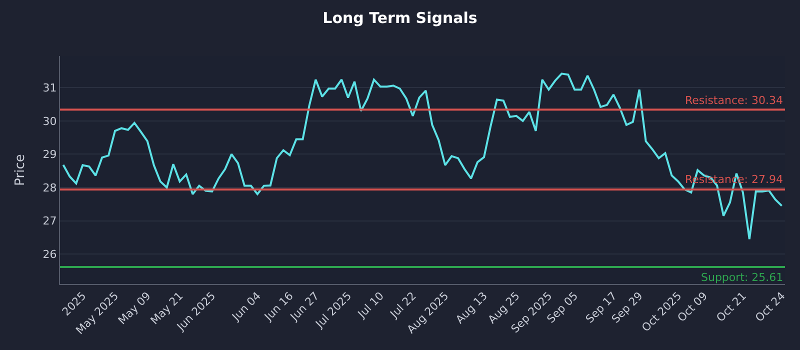 This screenshot has width=800, height=350. What do you see at coordinates (49, 254) in the screenshot?
I see `y-tick-label: 26` at bounding box center [49, 254].